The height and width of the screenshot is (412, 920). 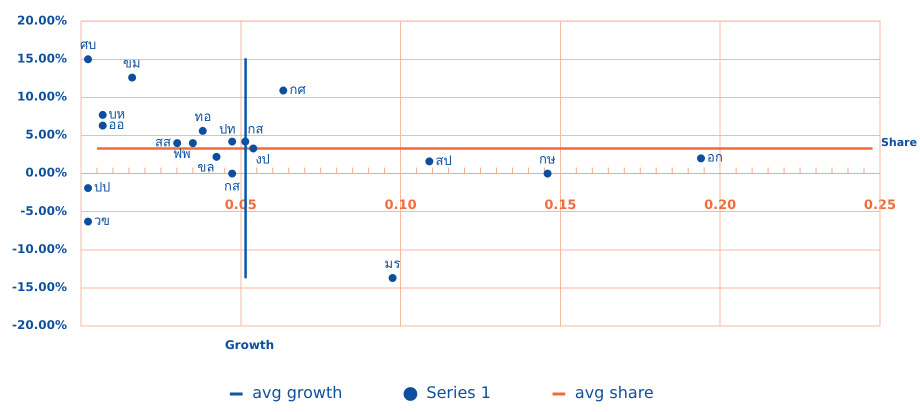 What do you see at coordinates (249, 345) in the screenshot?
I see `x-axis-title: Growth` at bounding box center [249, 345].